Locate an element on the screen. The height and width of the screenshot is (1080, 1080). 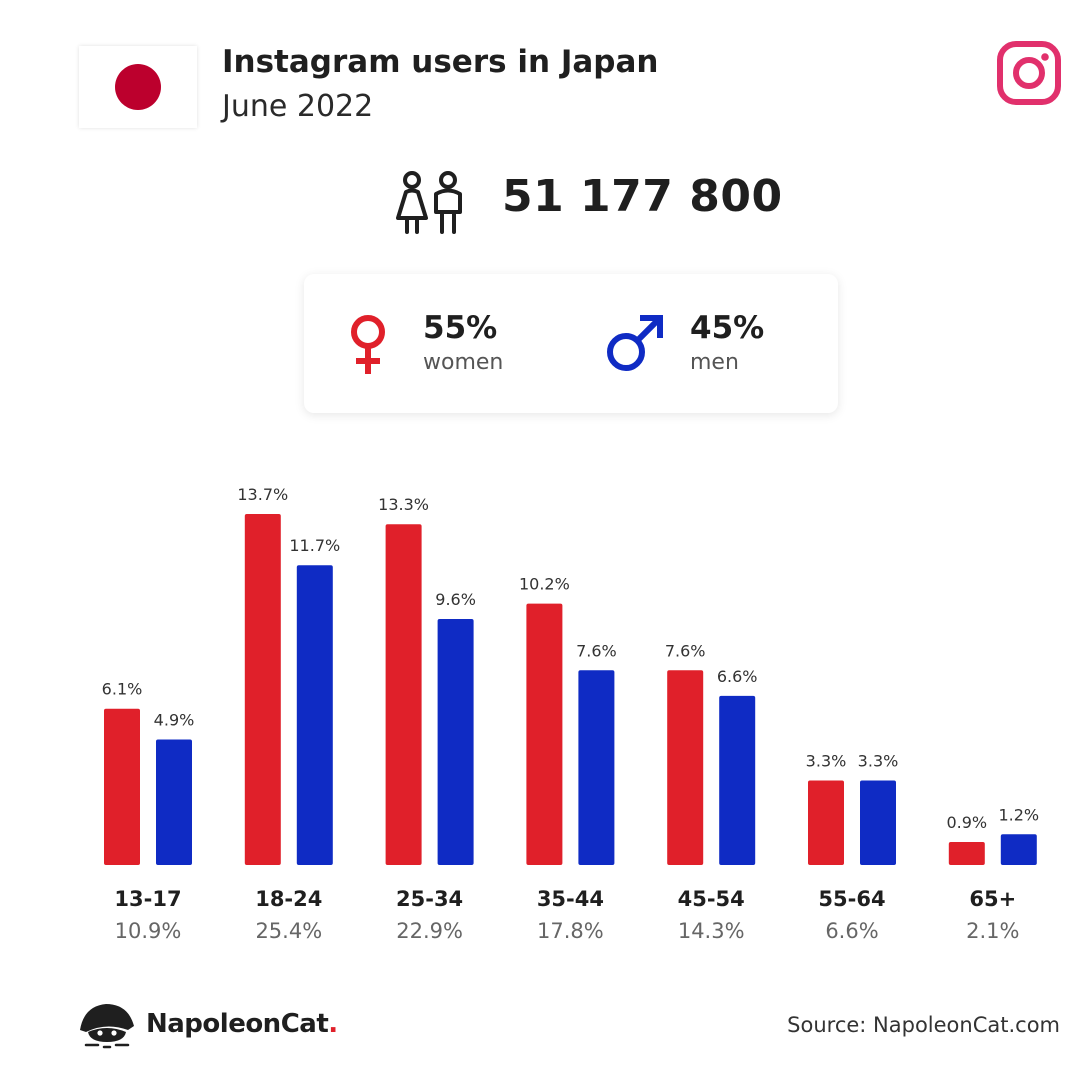
women-label: women is located at coordinates (463, 362).